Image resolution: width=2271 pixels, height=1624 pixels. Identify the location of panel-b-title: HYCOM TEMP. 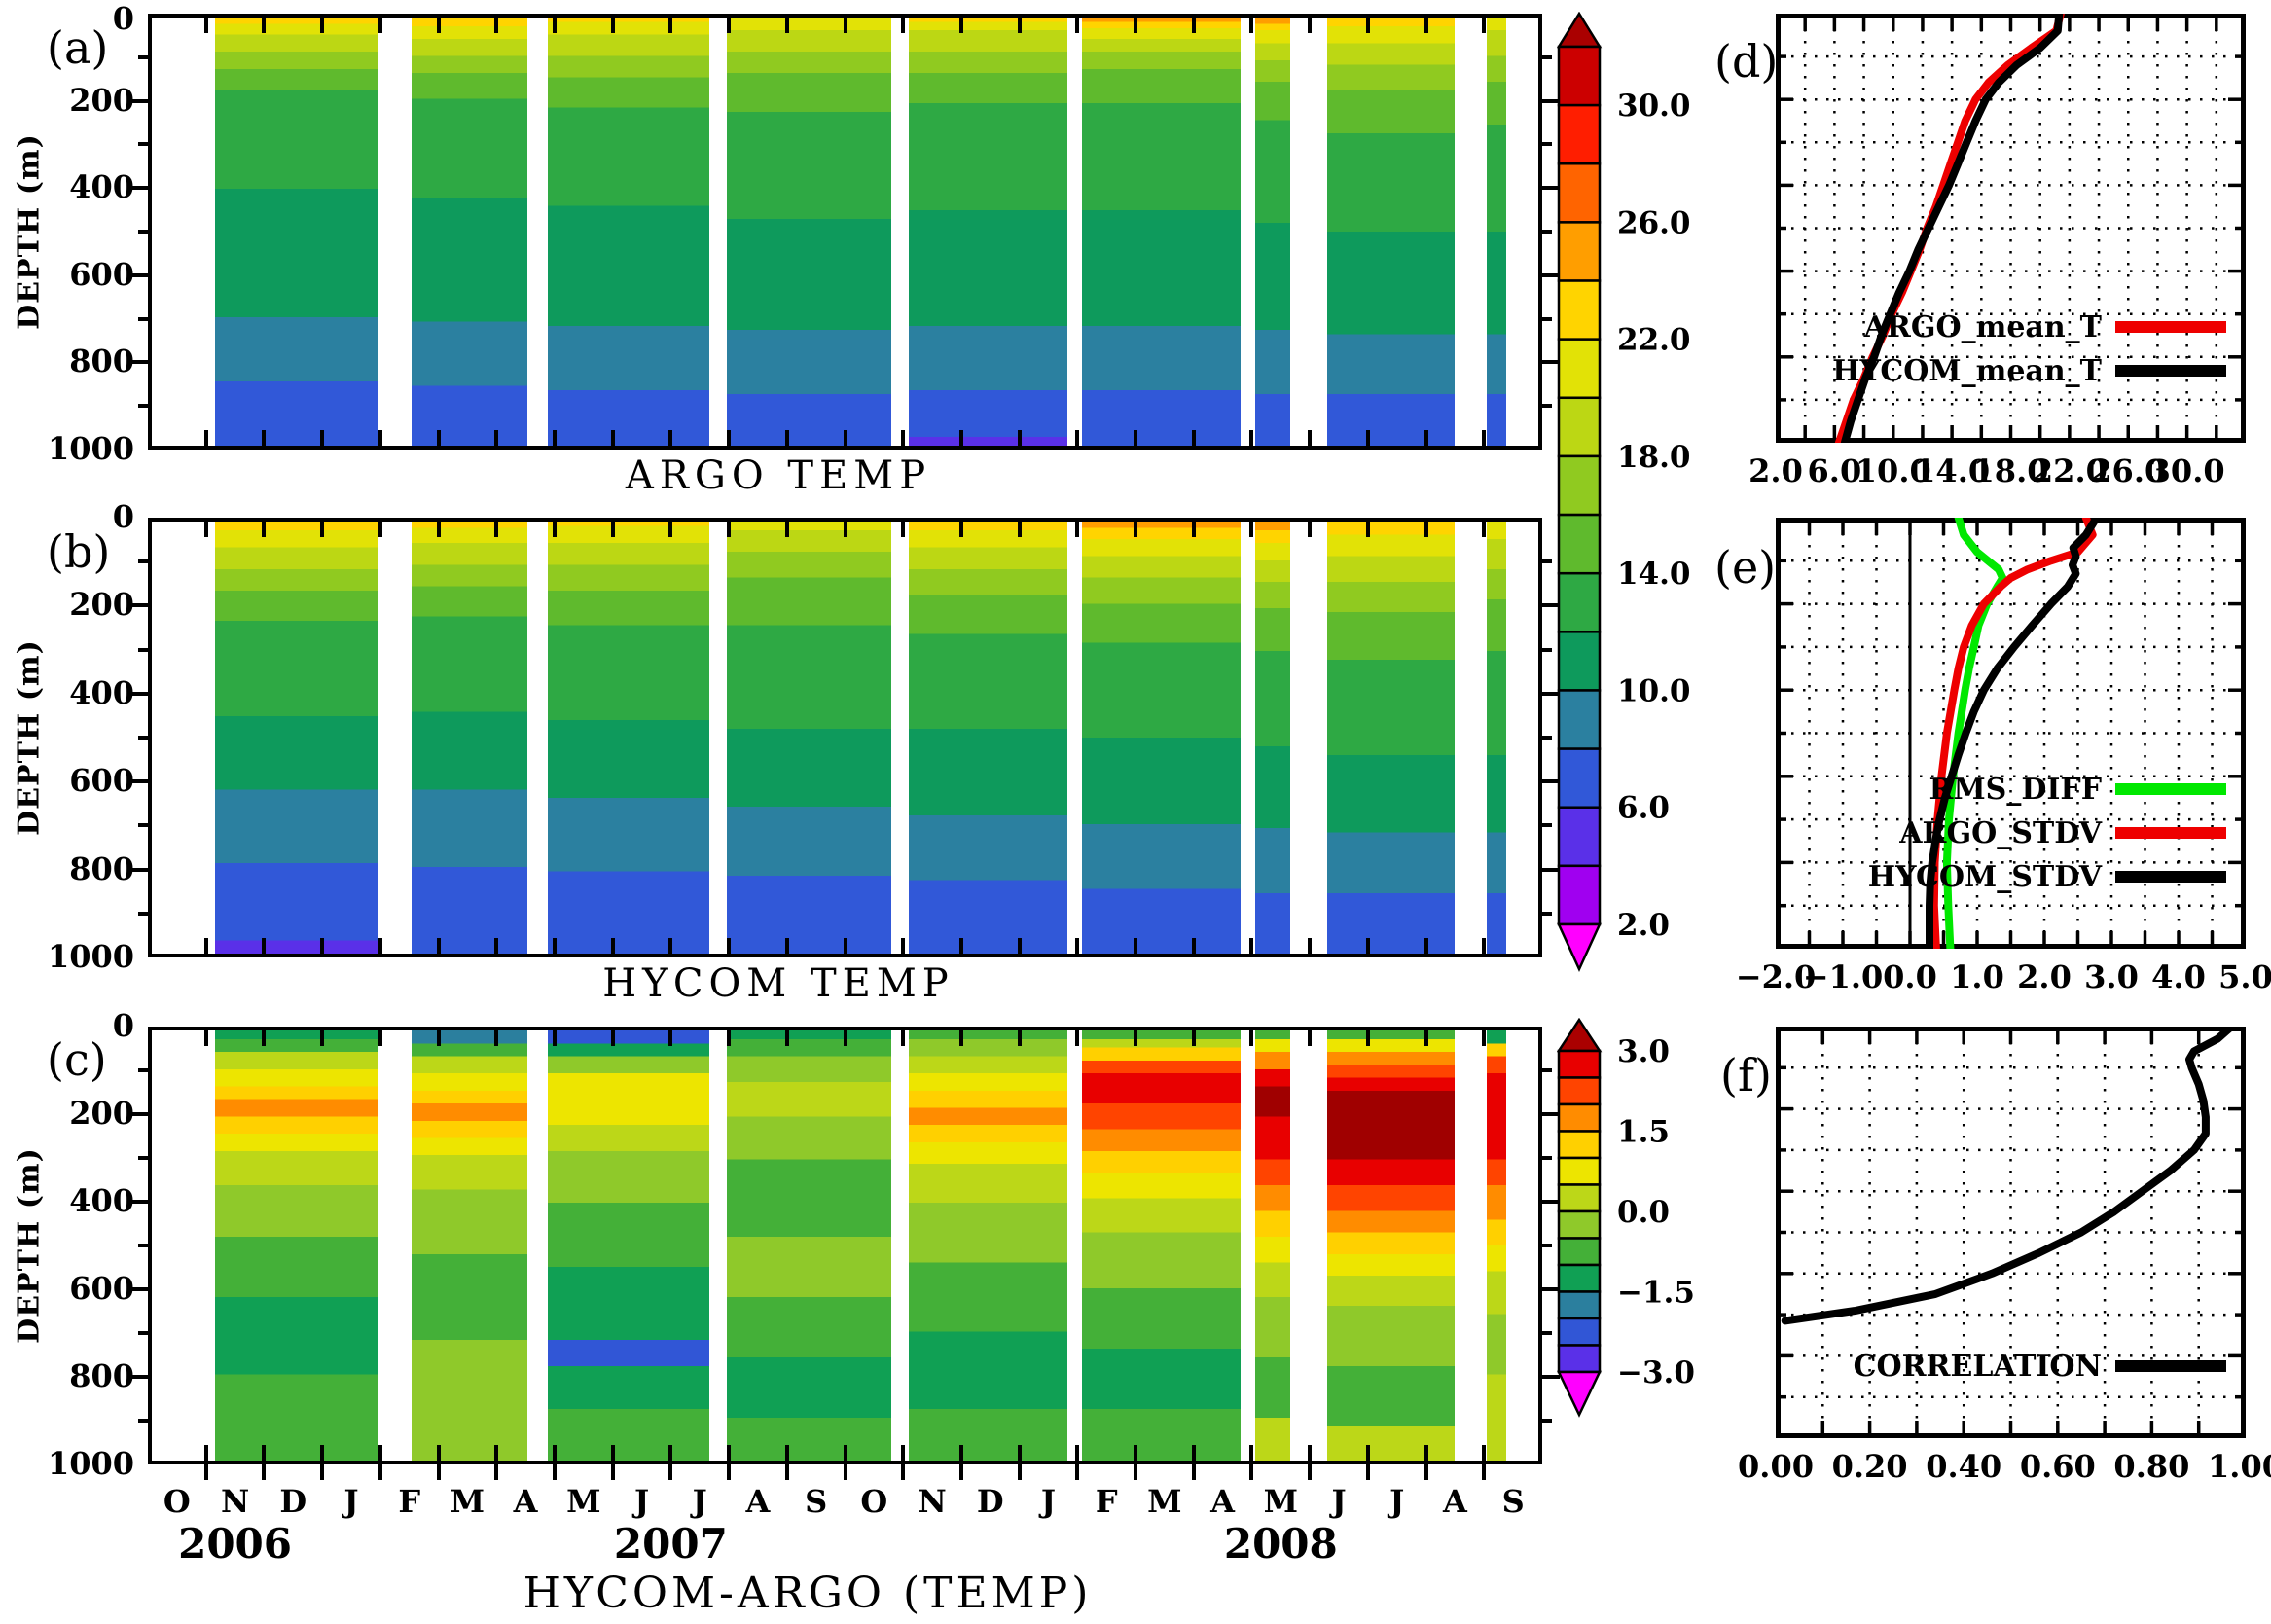
(778, 983).